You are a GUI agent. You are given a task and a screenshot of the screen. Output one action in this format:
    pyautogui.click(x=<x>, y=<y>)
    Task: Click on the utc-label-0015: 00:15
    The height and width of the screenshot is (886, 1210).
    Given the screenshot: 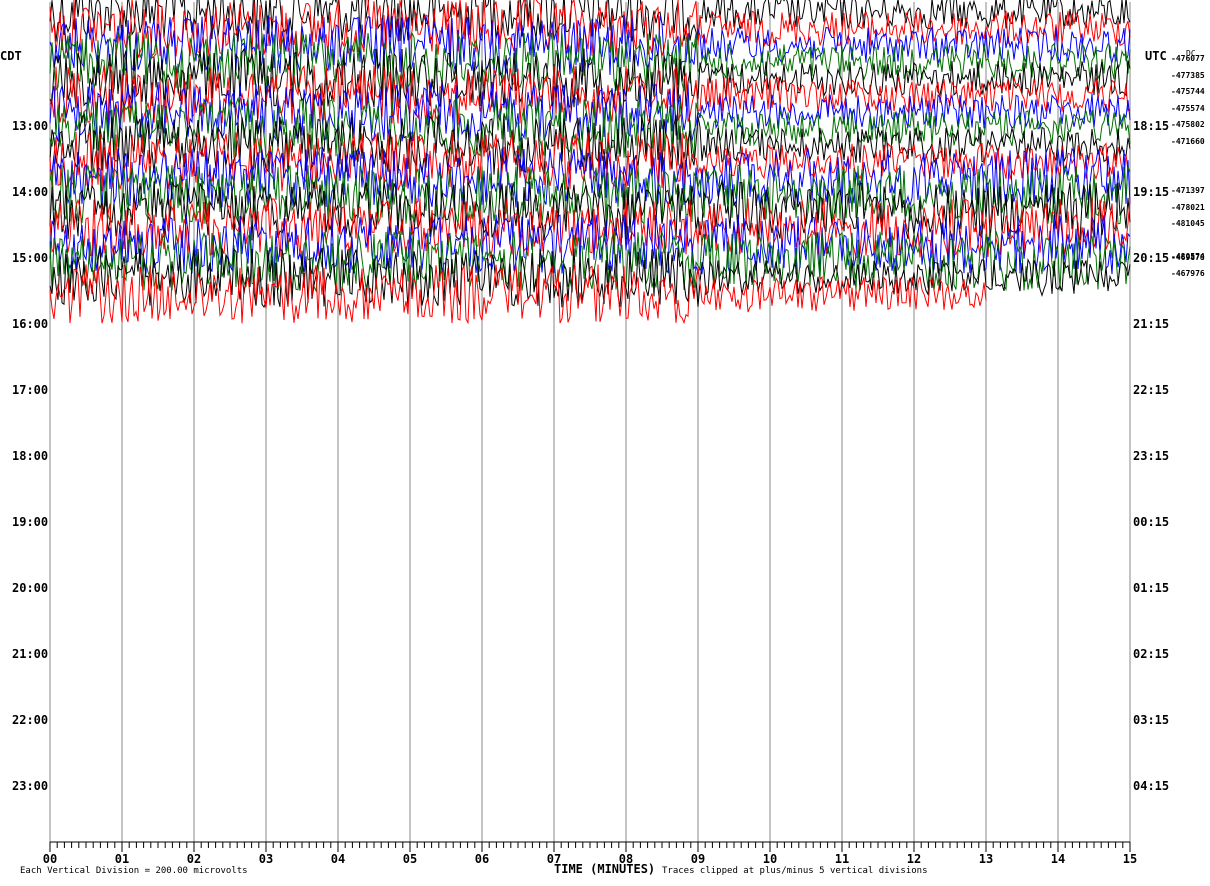 What is the action you would take?
    pyautogui.click(x=1151, y=522)
    